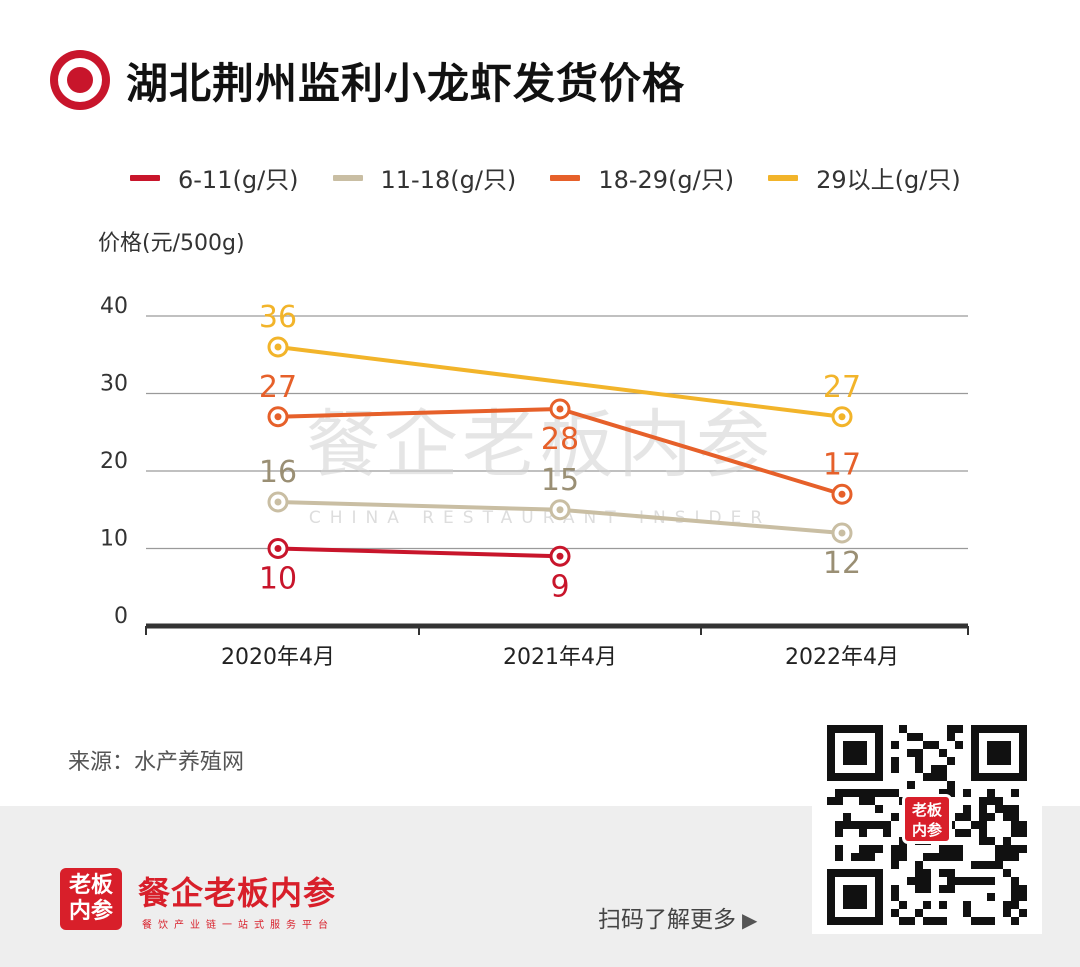  I want to click on x-tick-label: 2020年4月, so click(278, 657).